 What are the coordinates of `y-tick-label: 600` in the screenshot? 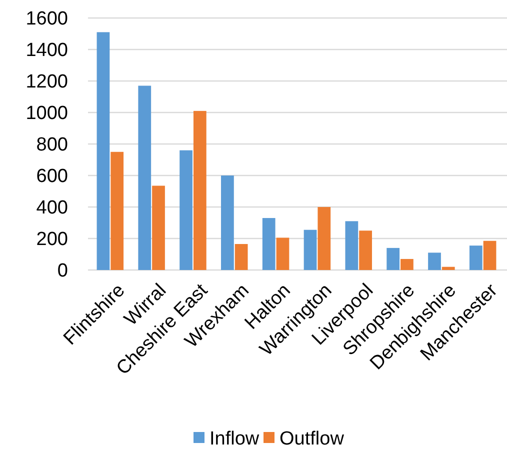 It's located at (52, 177).